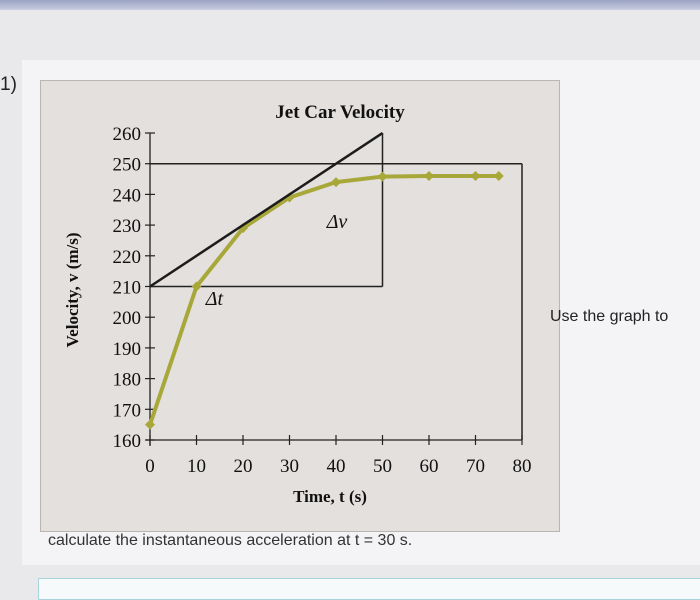 This screenshot has width=700, height=600. Describe the element at coordinates (127, 349) in the screenshot. I see `y-tick-label: 190` at that location.